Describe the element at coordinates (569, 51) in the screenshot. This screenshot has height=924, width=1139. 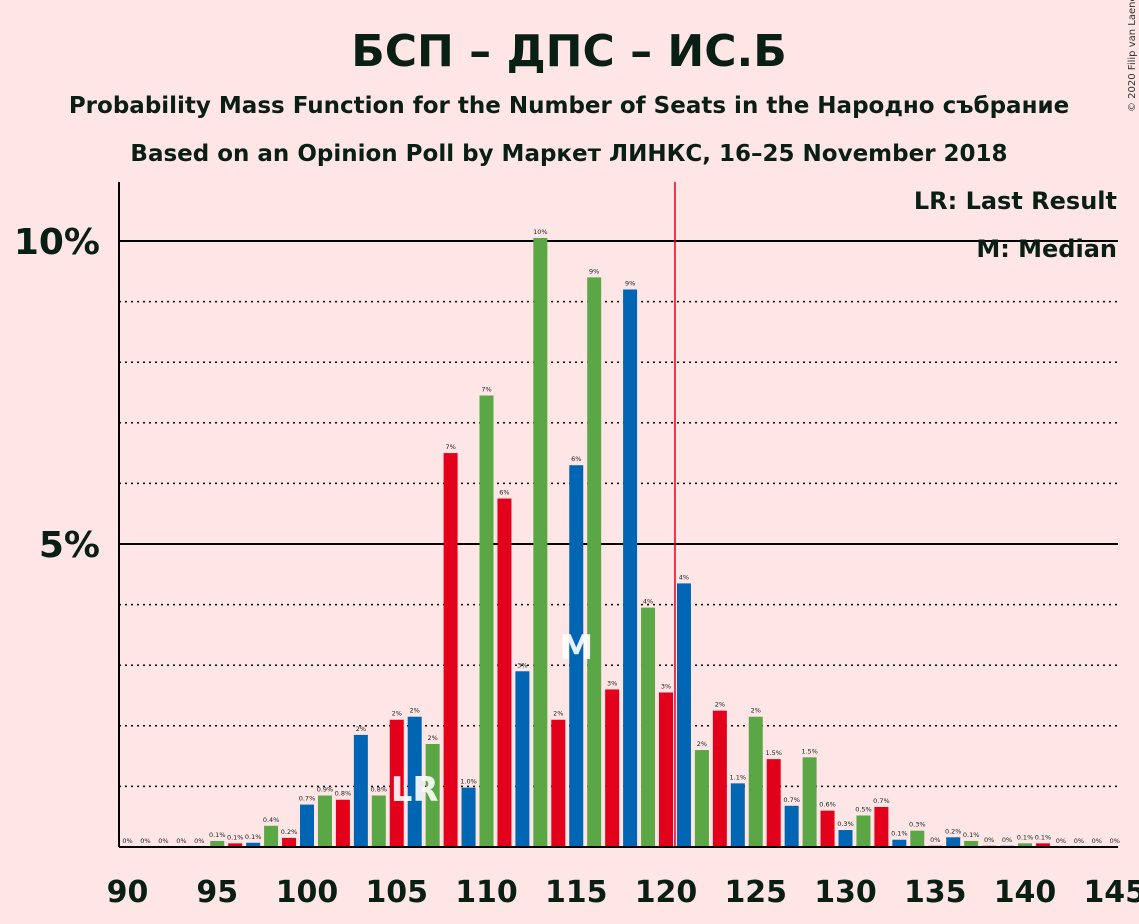
I see `chart-title: БСП – ДПС – ИС.Б` at that location.